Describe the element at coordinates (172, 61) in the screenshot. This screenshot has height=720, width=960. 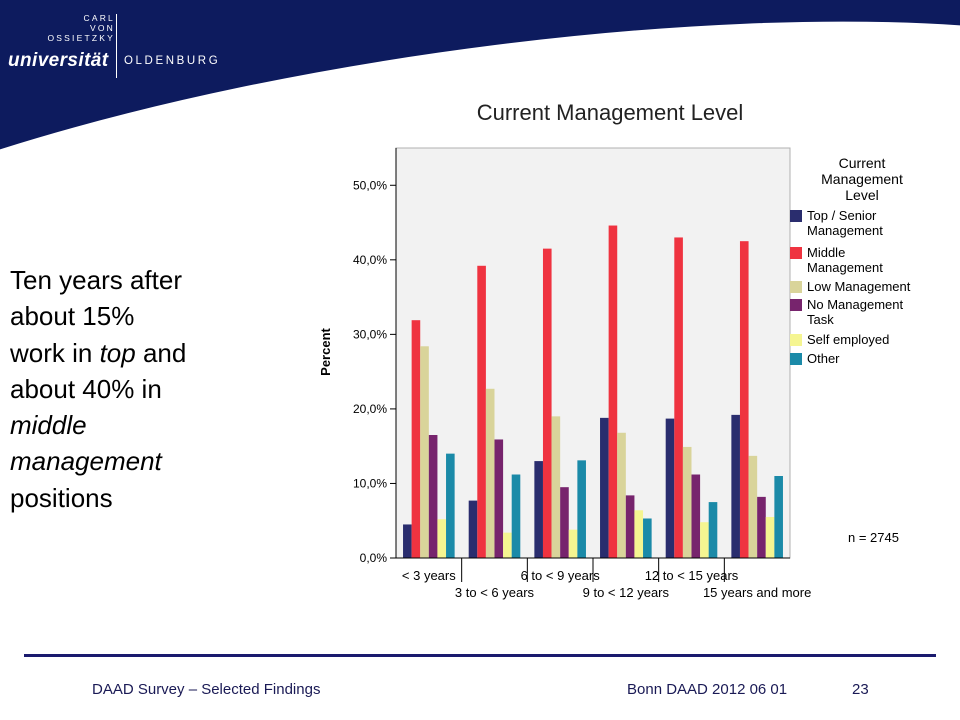
I see `logo-city: OLDENBURG` at that location.